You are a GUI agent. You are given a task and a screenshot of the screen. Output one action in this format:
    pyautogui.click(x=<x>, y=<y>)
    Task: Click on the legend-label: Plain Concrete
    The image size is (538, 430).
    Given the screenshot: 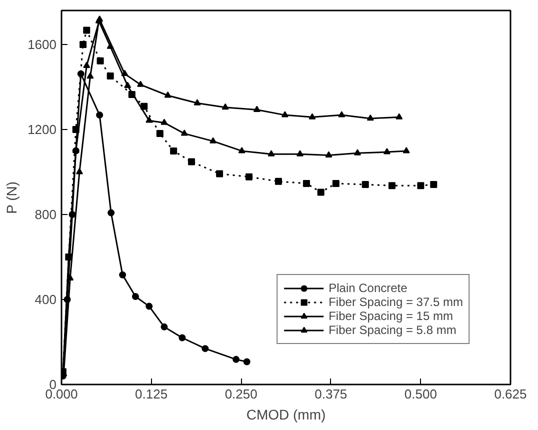 What is the action you would take?
    pyautogui.click(x=368, y=288)
    